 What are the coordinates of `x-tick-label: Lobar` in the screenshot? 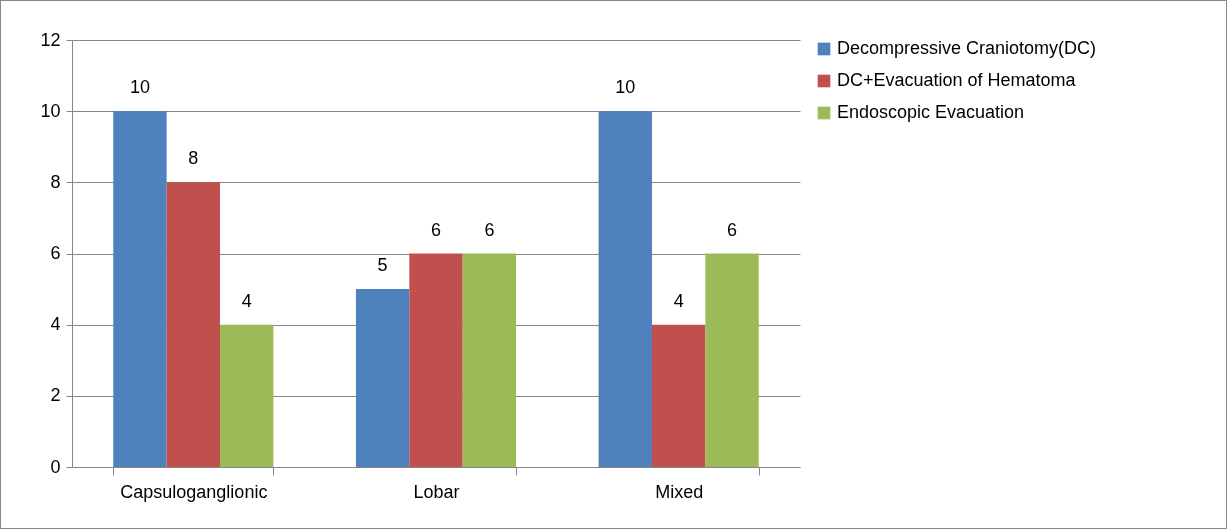 It's located at (436, 491).